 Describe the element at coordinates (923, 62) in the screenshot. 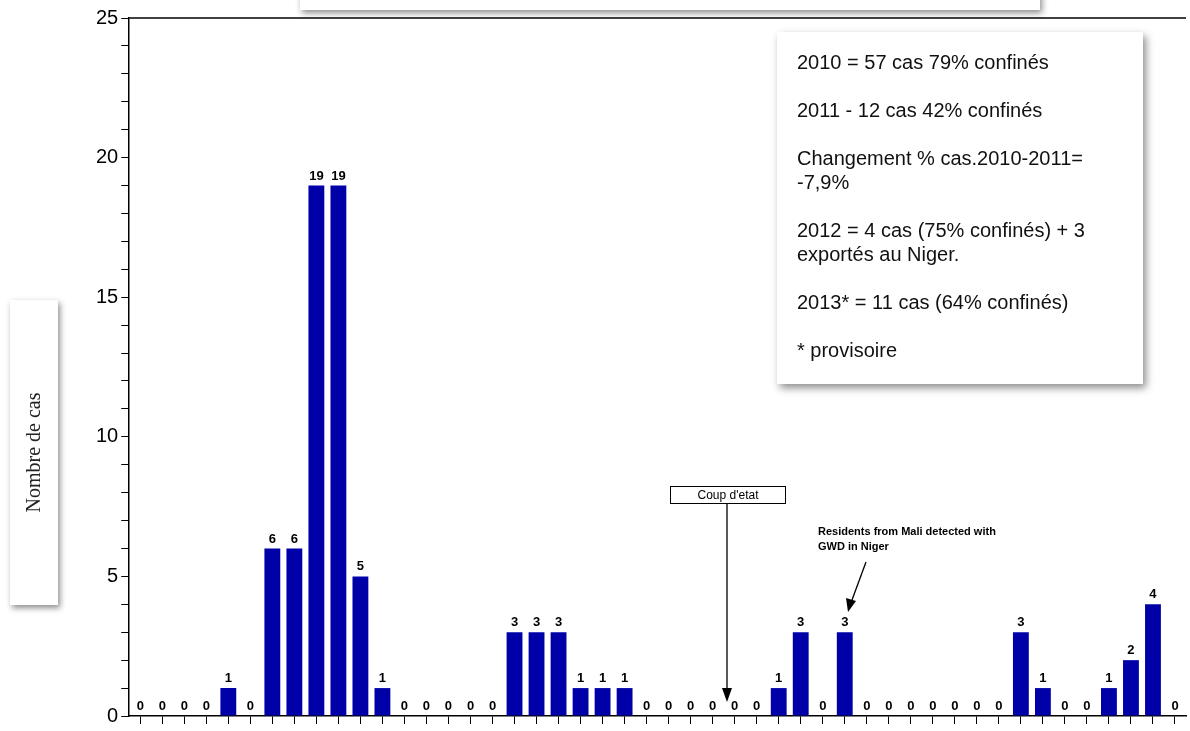

I see `annotation: 2010 = 57 cas 79% confinés` at that location.